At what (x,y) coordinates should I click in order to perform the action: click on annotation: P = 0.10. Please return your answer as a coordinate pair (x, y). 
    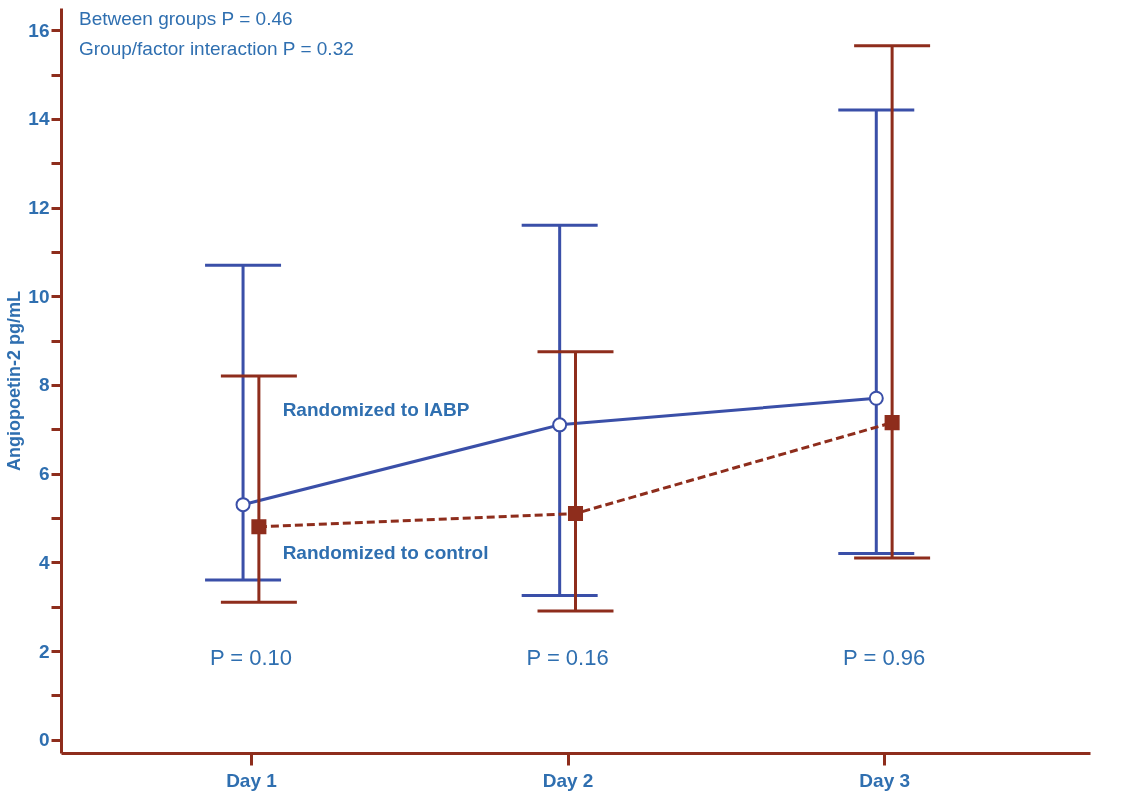
    Looking at the image, I should click on (251, 657).